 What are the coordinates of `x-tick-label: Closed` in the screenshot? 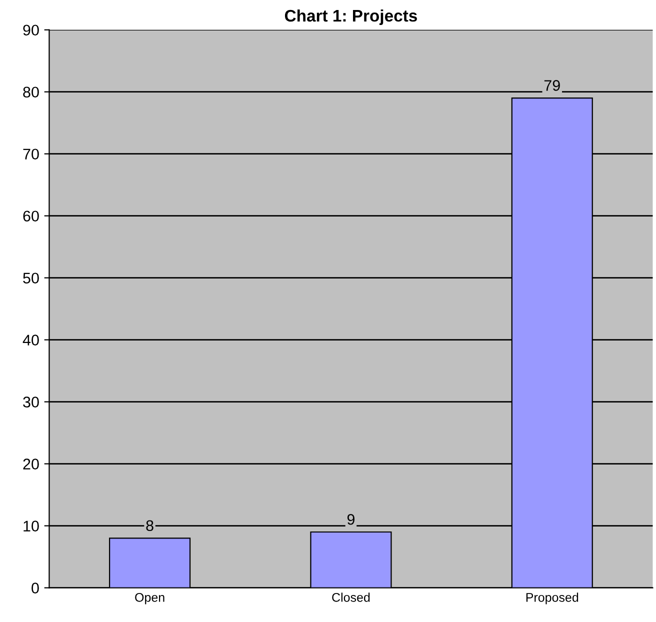 It's located at (351, 597).